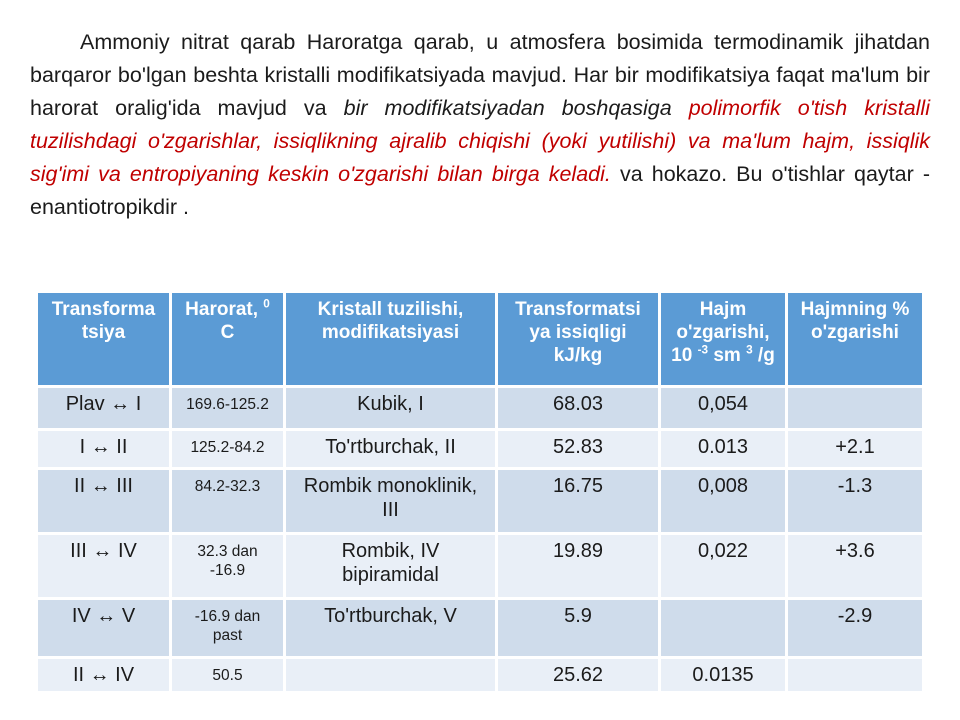 The width and height of the screenshot is (960, 720). What do you see at coordinates (227, 449) in the screenshot?
I see `table-cell: 125.2-84.2` at bounding box center [227, 449].